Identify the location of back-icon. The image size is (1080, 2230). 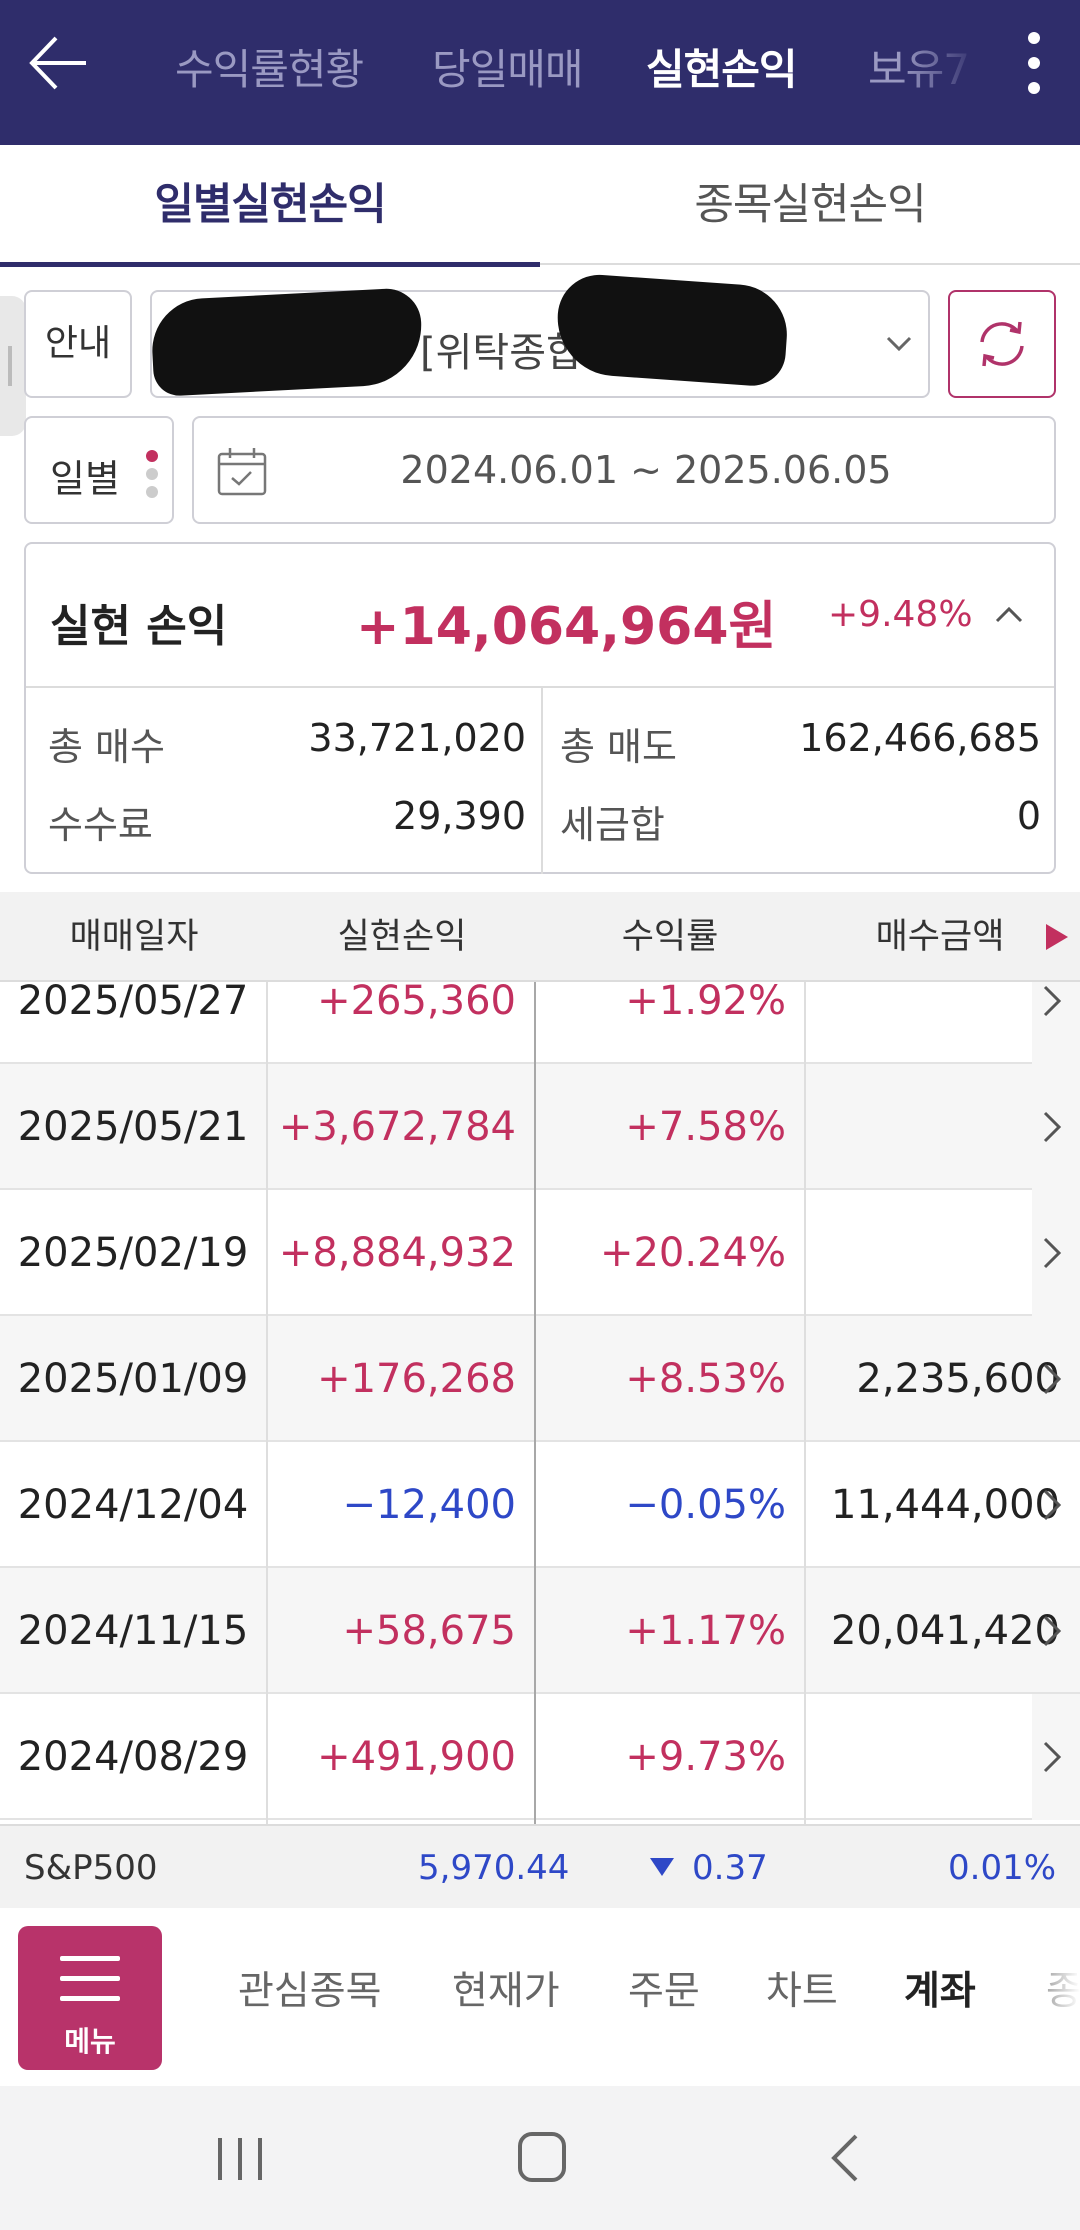
(845, 2158).